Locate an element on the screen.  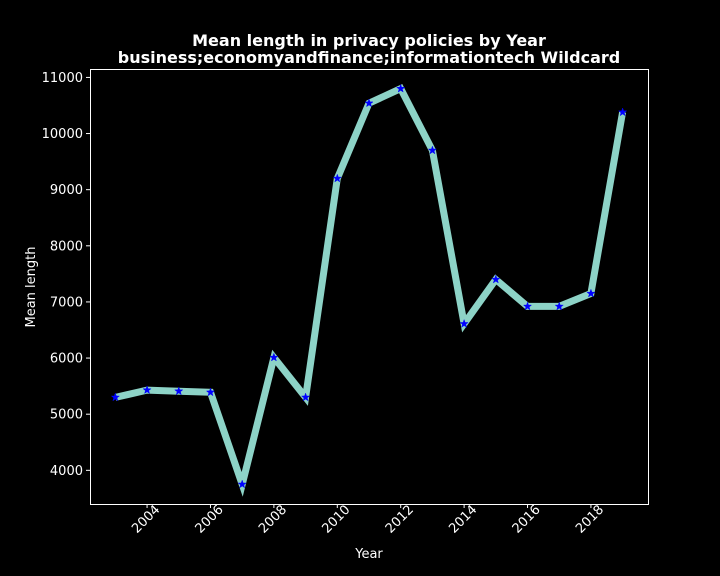
y-axis-label: Mean length is located at coordinates (31, 287).